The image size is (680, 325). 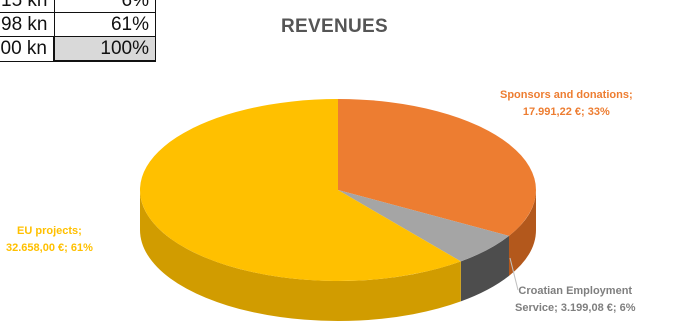 What do you see at coordinates (49, 240) in the screenshot?
I see `slice-label-eu-projects: EU projects; 32.658,00 €; 61%` at bounding box center [49, 240].